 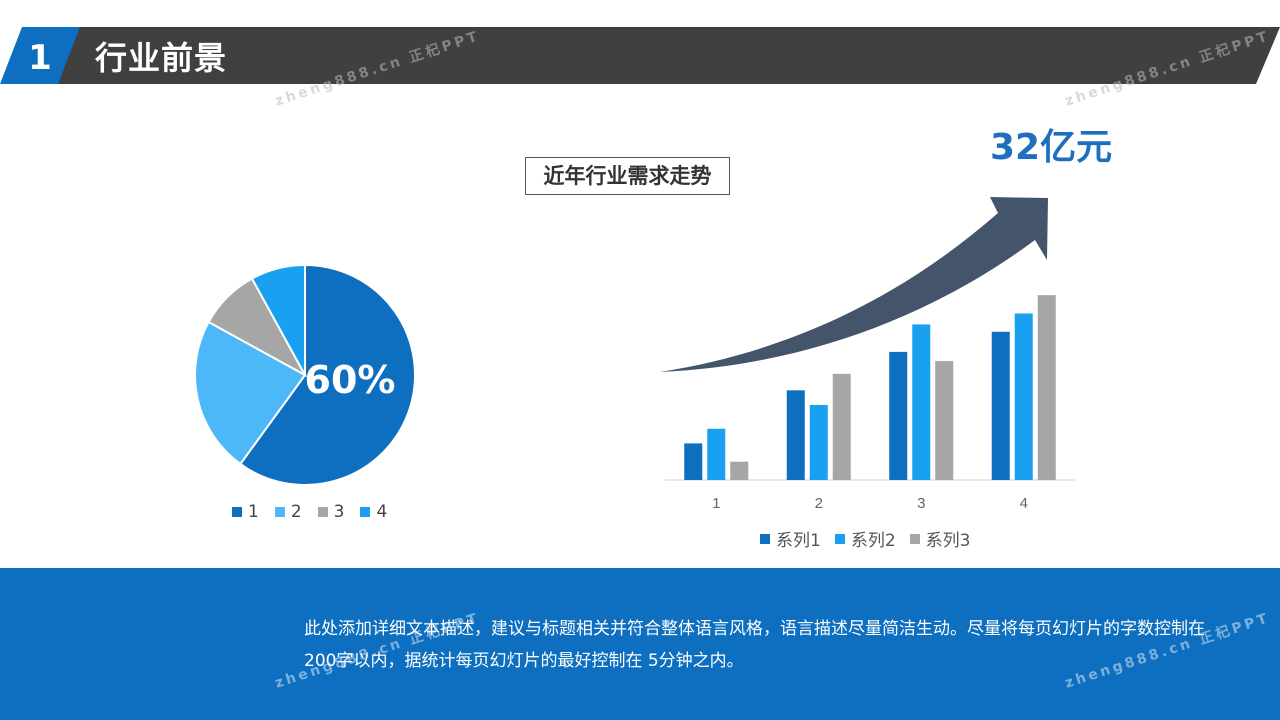 I want to click on bar-legend: 系列1 系列2 系列3, so click(x=865, y=538).